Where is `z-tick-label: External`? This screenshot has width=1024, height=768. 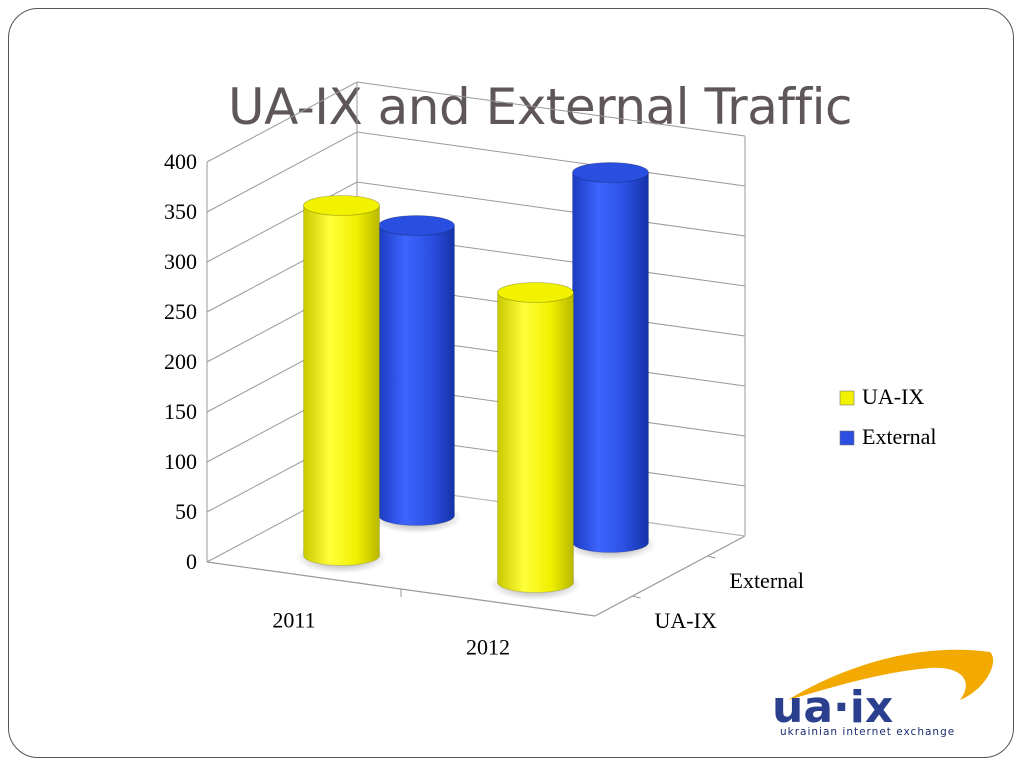
z-tick-label: External is located at coordinates (767, 580).